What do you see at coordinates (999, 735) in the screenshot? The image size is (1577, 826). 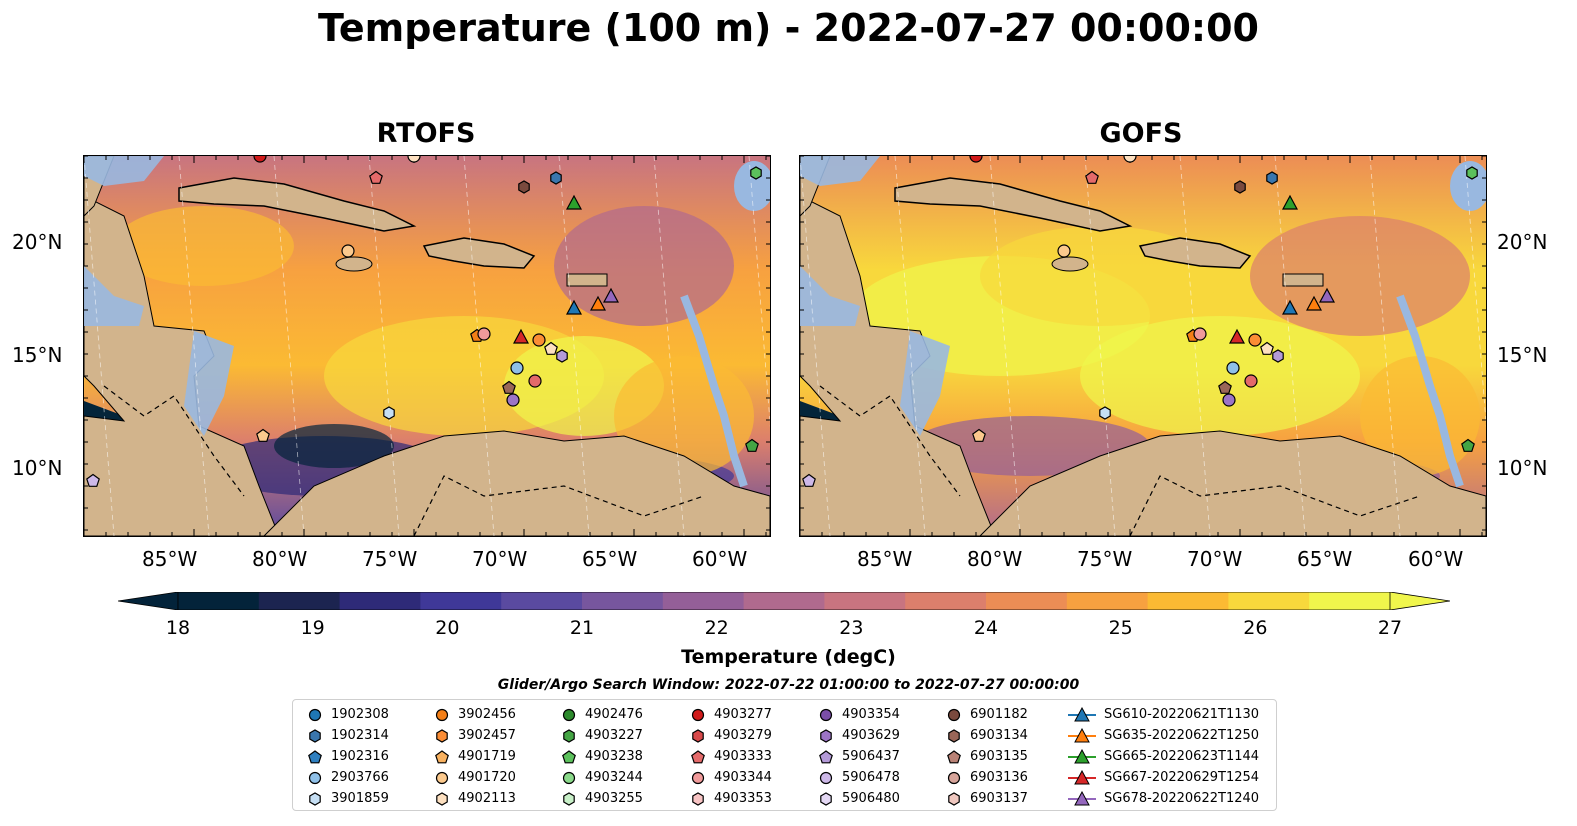 I see `legend-label: 6903134` at bounding box center [999, 735].